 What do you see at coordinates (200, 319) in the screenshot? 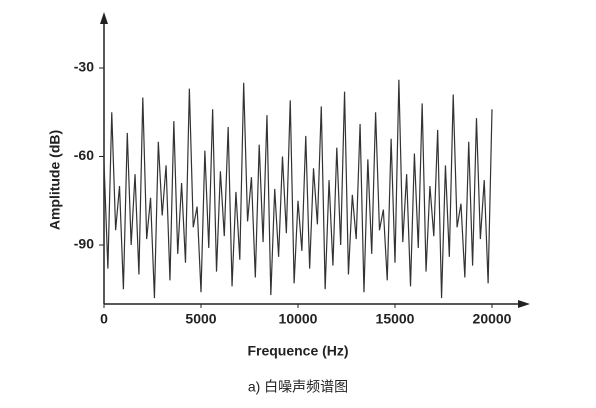
I see `x-tick-label: 5000` at bounding box center [200, 319].